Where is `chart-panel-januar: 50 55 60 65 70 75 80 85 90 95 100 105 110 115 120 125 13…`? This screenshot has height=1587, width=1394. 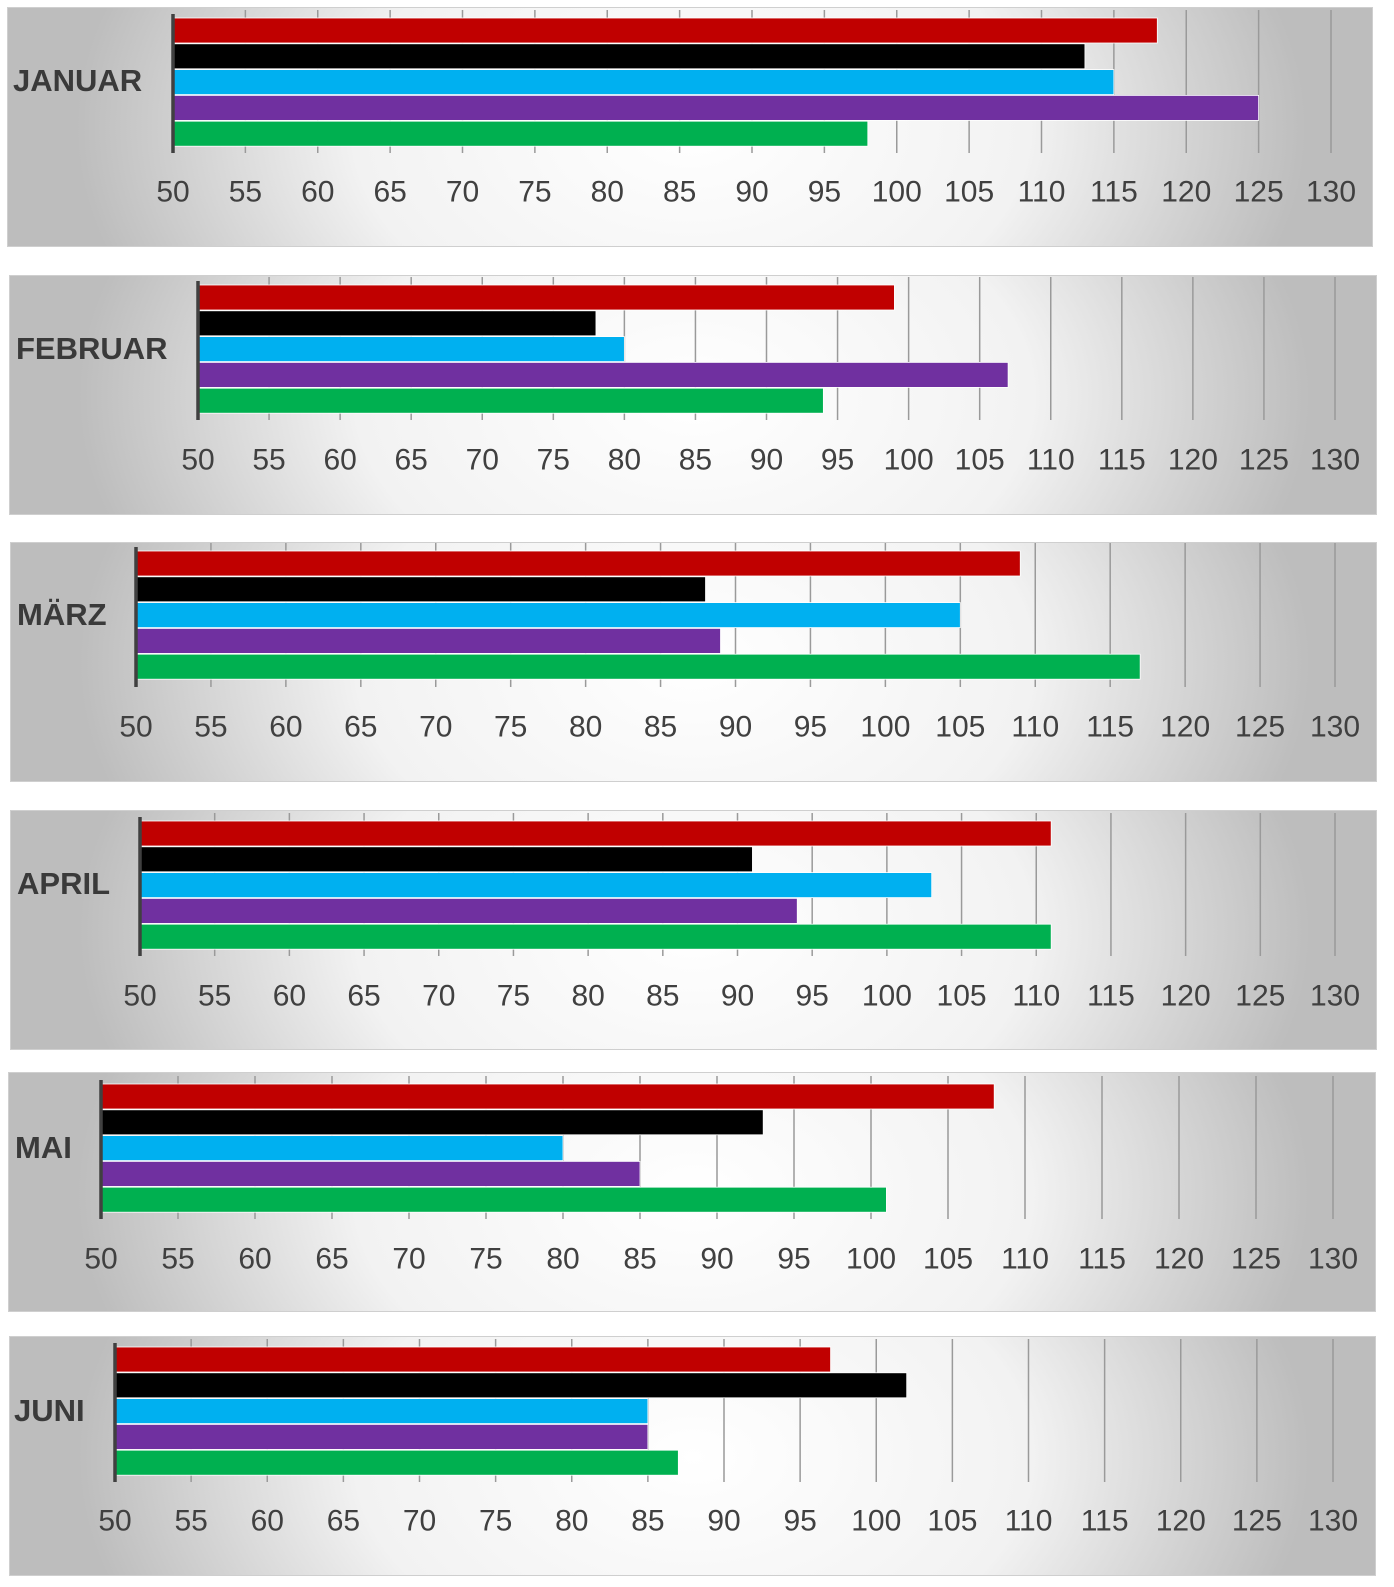 chart-panel-januar: 50 55 60 65 70 75 80 85 90 95 100 105 110 115 120 125 13… is located at coordinates (690, 127).